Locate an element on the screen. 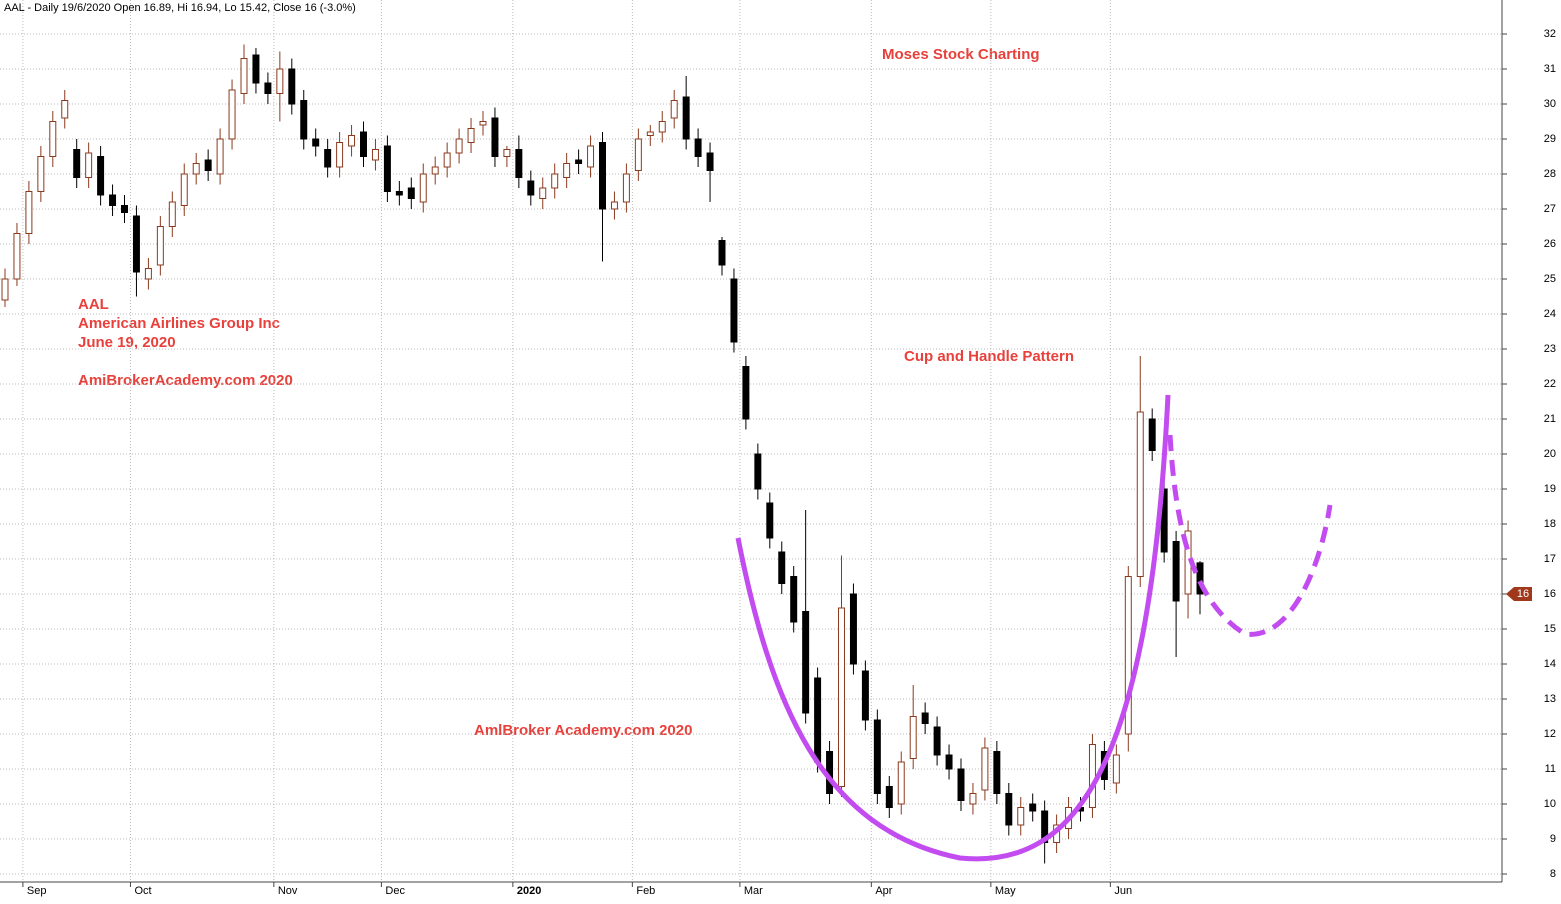  y-tick-label: 13 is located at coordinates (1550, 699).